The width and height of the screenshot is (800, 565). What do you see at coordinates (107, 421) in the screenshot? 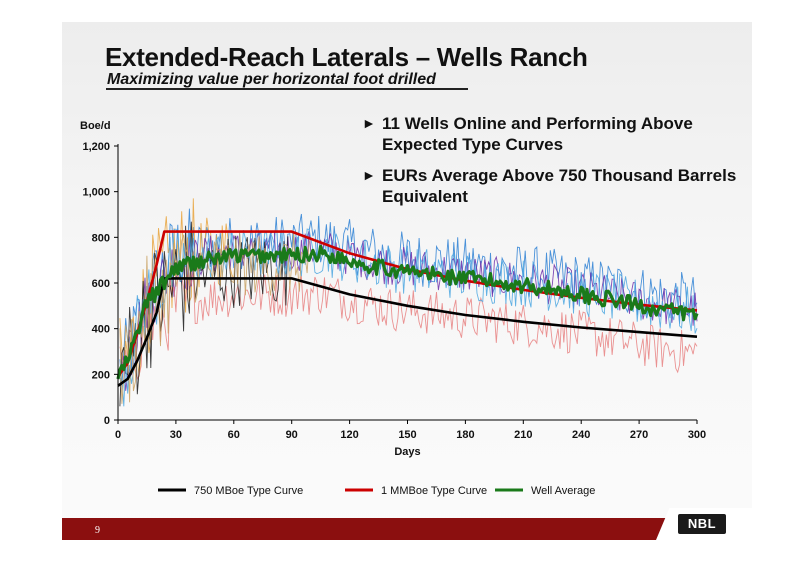
I see `y-tick-label: 0` at bounding box center [107, 421].